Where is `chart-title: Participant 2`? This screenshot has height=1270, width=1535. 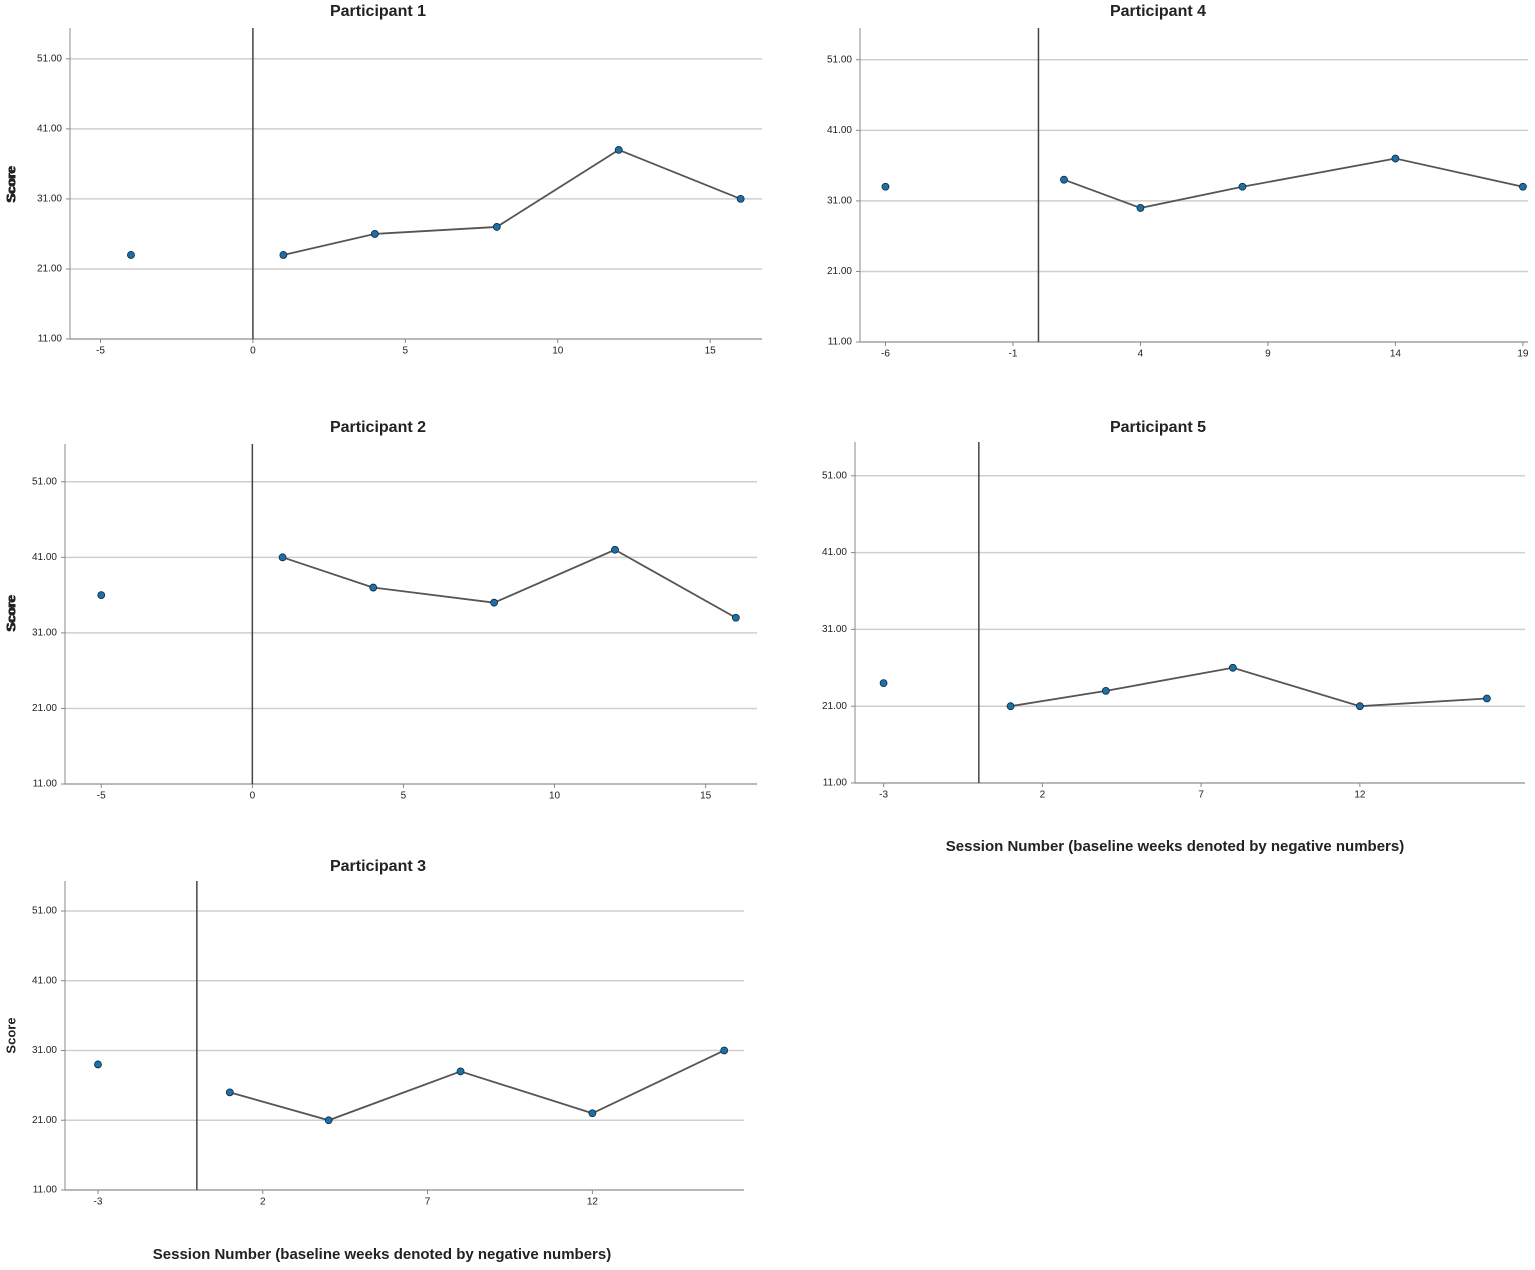 chart-title: Participant 2 is located at coordinates (378, 427).